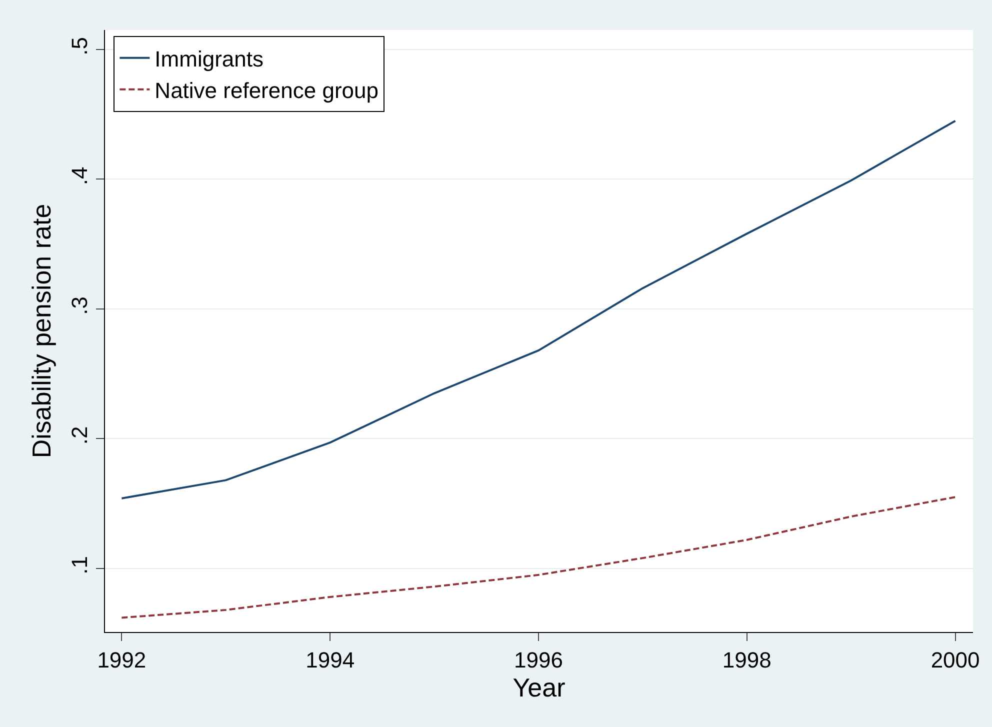 The width and height of the screenshot is (992, 727). I want to click on x-tick-label: 1992, so click(121, 659).